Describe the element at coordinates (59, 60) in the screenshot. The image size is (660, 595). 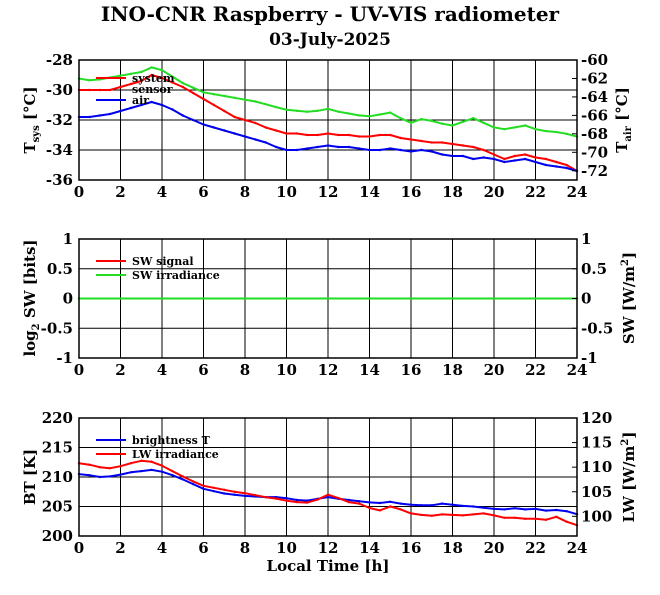
I see `y-left-tick-label: -28` at that location.